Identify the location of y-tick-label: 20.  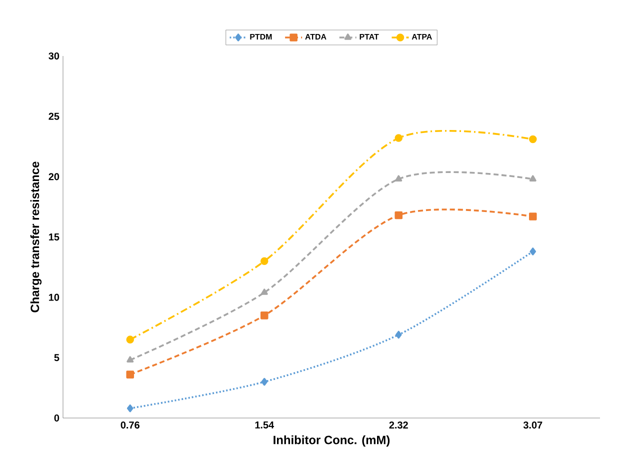
(54, 176).